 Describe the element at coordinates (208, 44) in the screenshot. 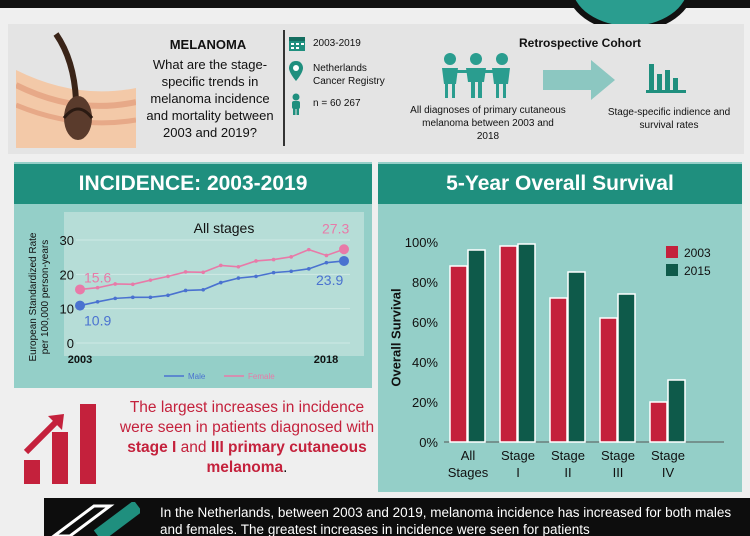

I see `header-title: MELANOMA` at that location.